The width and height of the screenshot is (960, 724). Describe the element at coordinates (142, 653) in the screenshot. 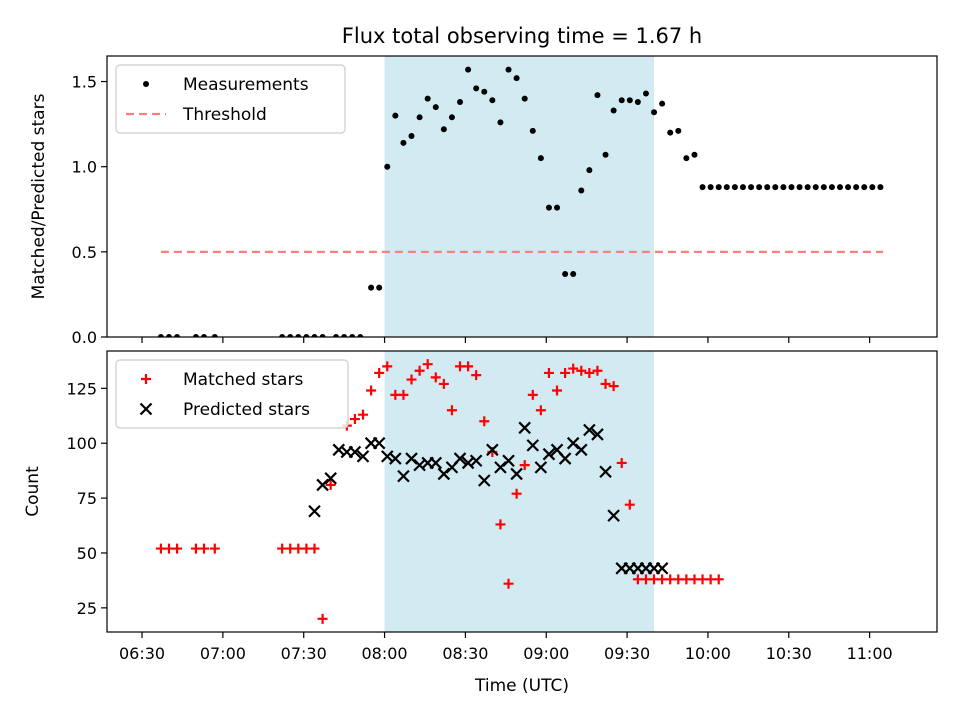

I see `x-tick-label: 06:30` at that location.